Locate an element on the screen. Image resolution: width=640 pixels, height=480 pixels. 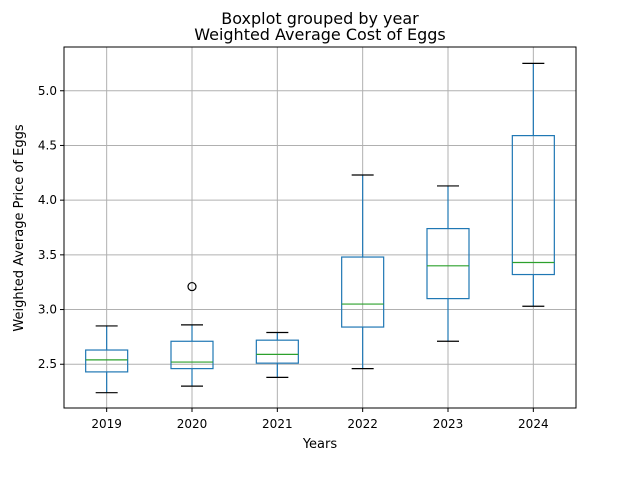
y-tick-label: 4.0 is located at coordinates (47, 200).